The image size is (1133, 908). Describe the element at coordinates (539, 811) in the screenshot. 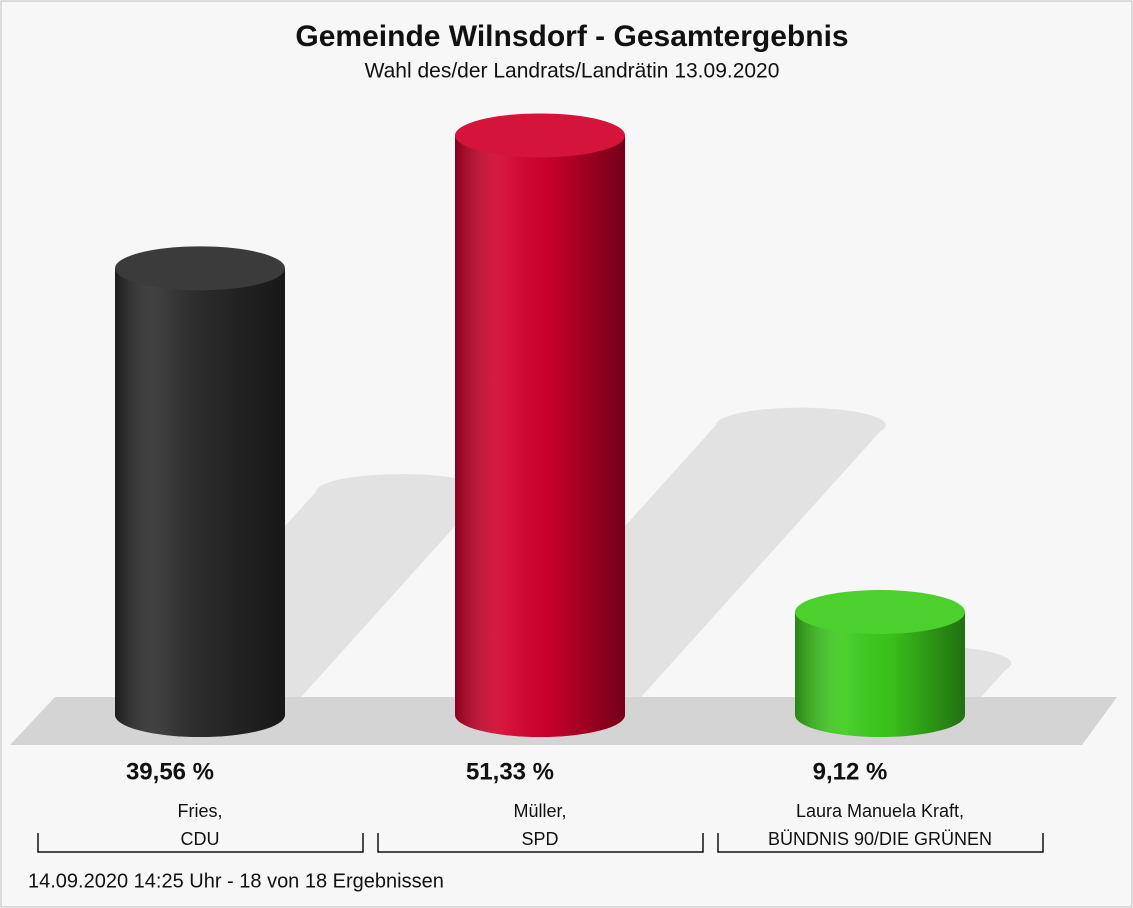

I see `category-label: Müller,` at that location.